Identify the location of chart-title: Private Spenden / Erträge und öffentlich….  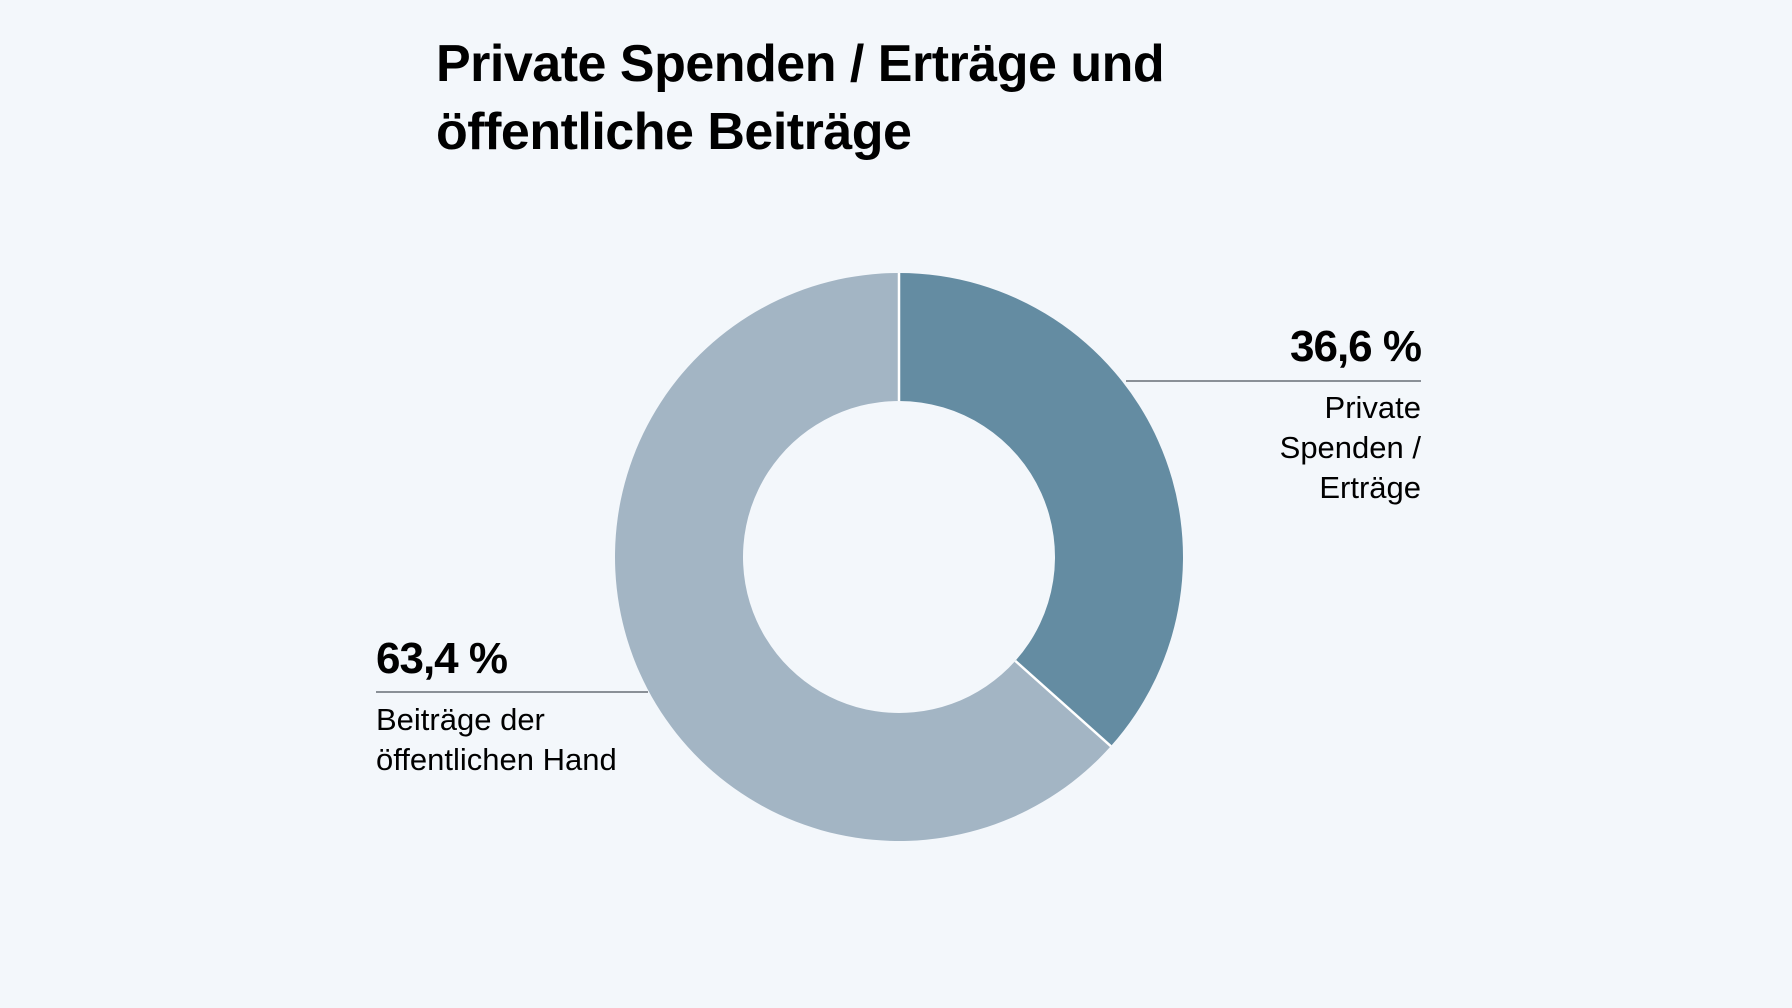
(800, 98).